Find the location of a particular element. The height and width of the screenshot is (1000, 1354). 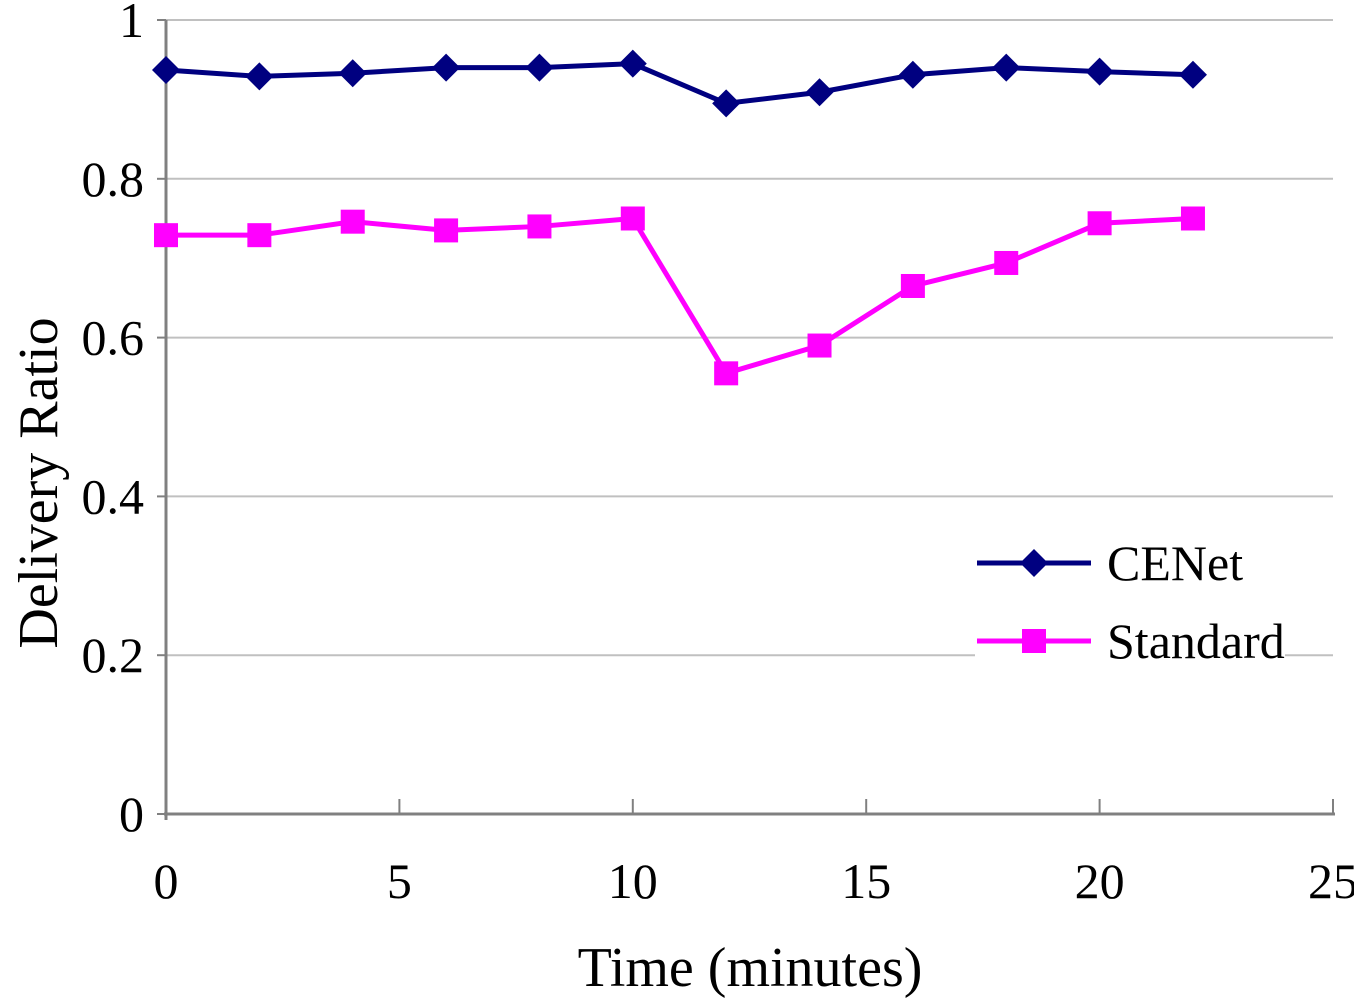

standard-marker-icon is located at coordinates (1034, 641).